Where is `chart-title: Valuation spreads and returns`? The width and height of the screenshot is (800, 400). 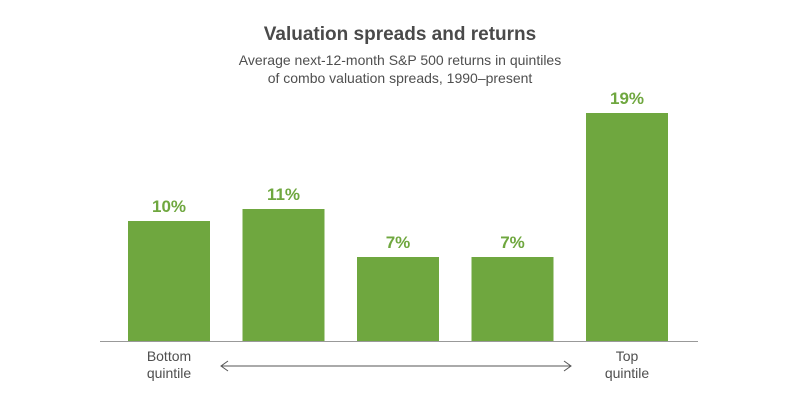
chart-title: Valuation spreads and returns is located at coordinates (400, 34).